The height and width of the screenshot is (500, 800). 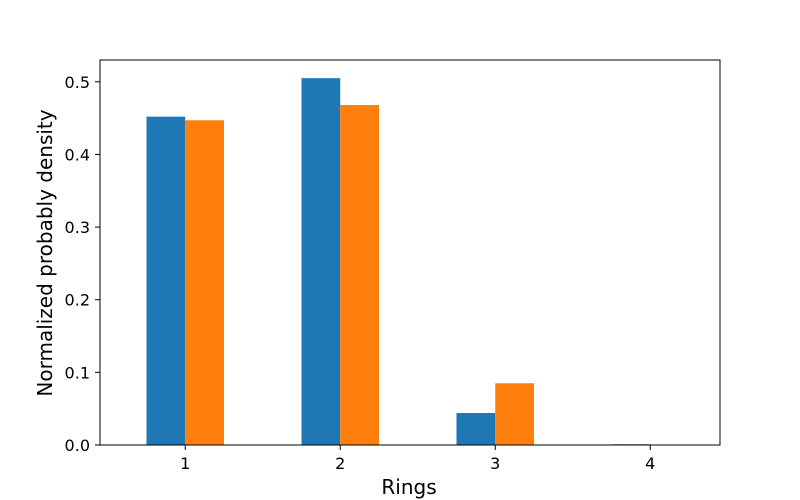 I want to click on y-tick-label: 0.5, so click(x=77, y=82).